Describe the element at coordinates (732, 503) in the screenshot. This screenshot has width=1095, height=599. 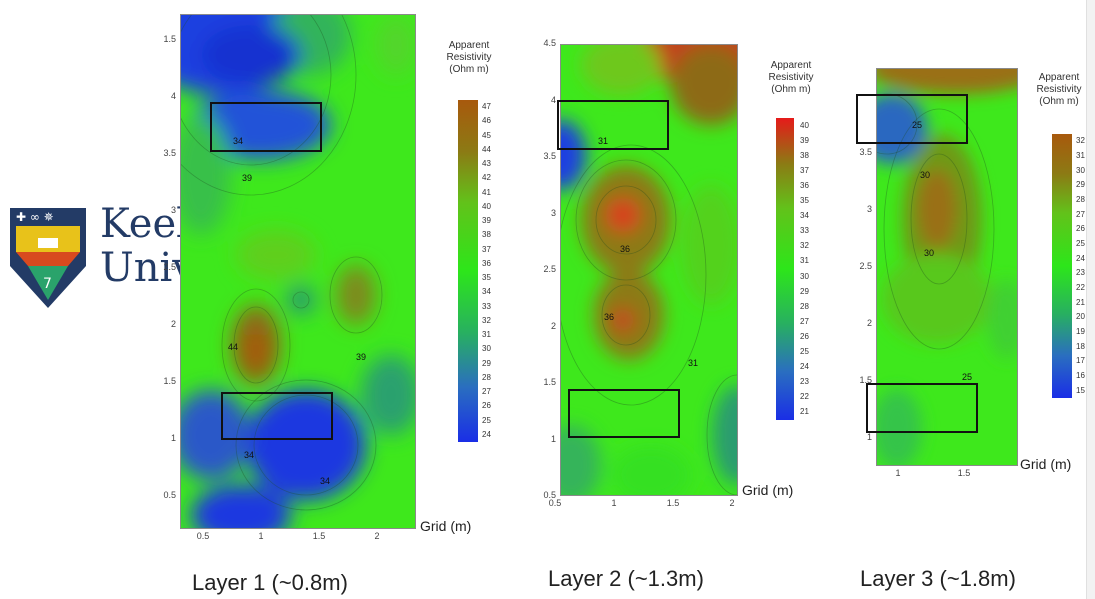
I see `x-tick-label: 2` at that location.